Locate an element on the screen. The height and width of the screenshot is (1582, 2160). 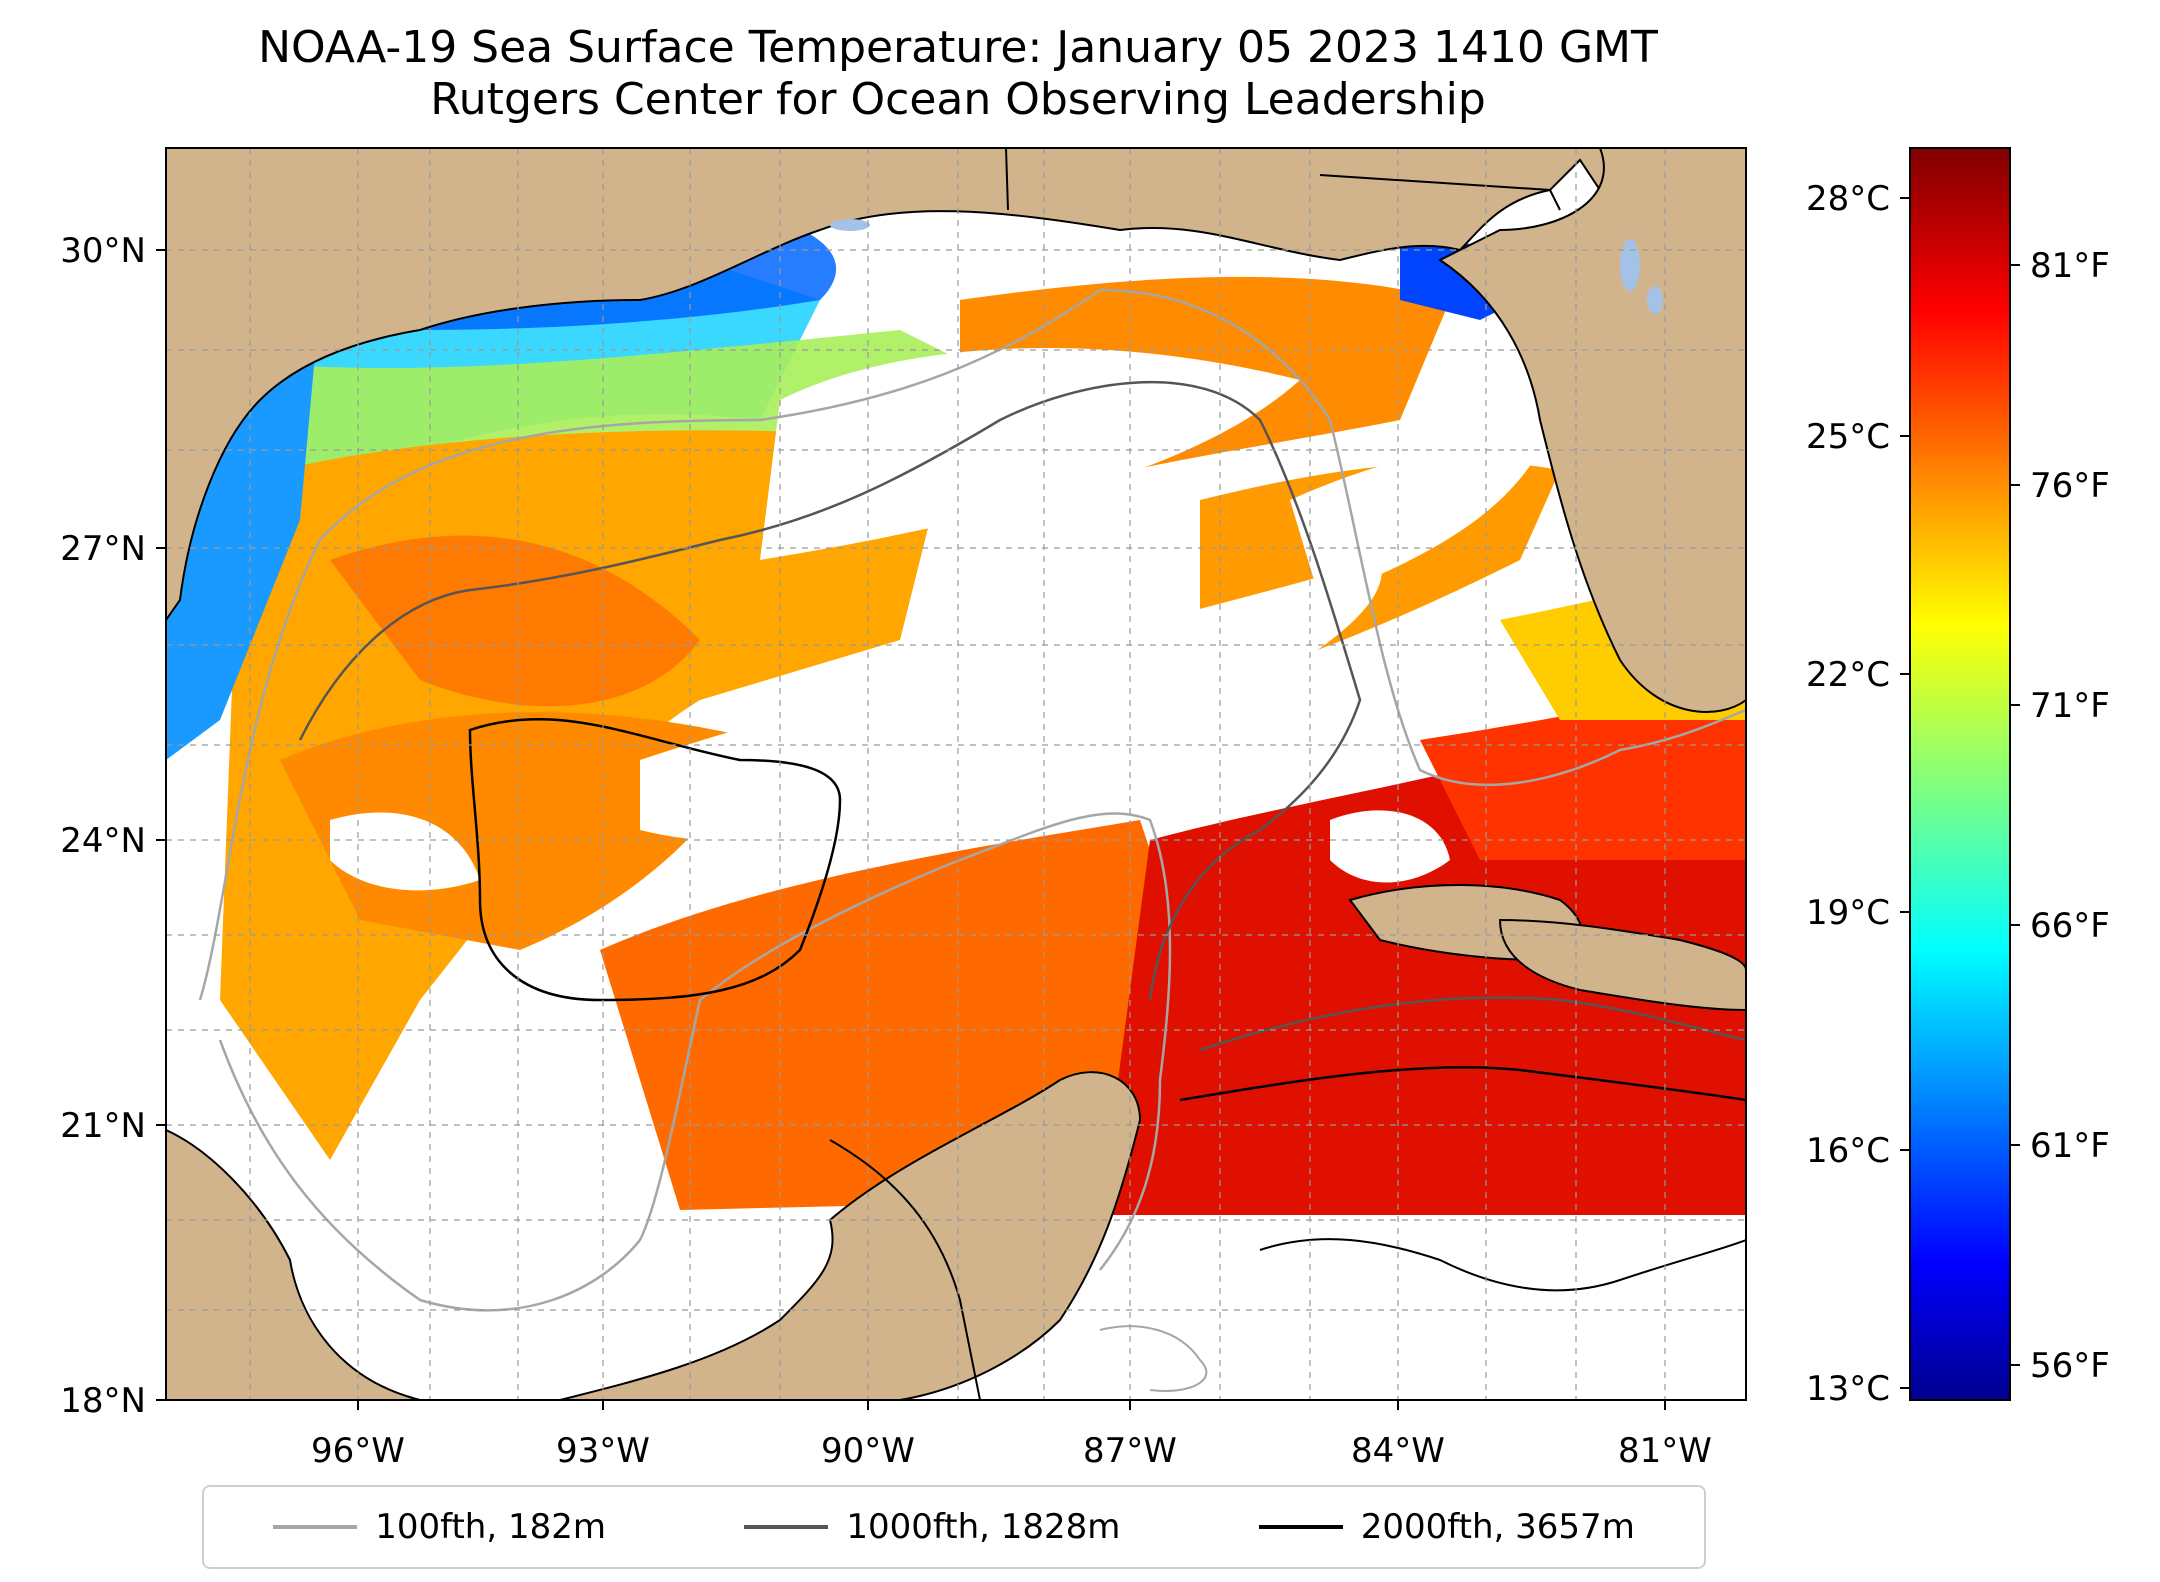
legend-line-1000fth is located at coordinates (786, 1527).